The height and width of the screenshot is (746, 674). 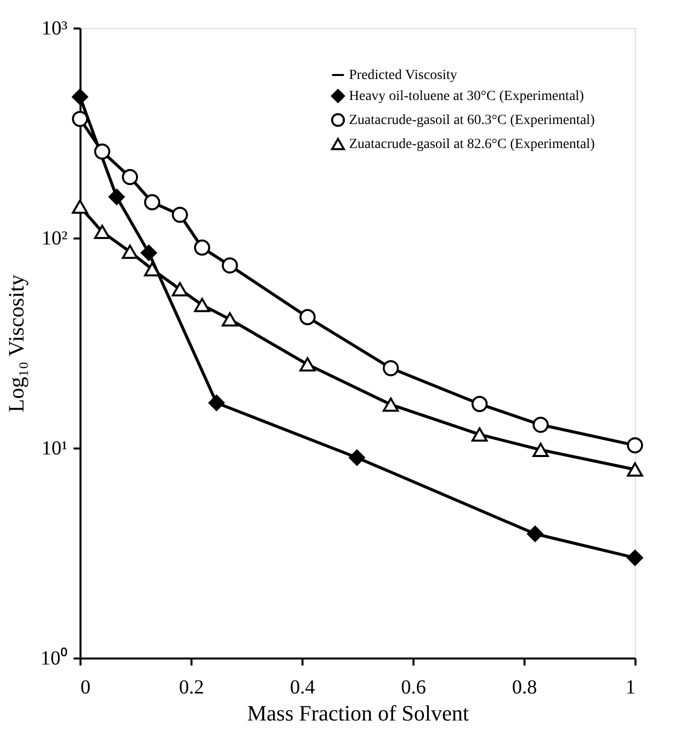 I want to click on x-tick-label: 0.6, so click(x=413, y=687).